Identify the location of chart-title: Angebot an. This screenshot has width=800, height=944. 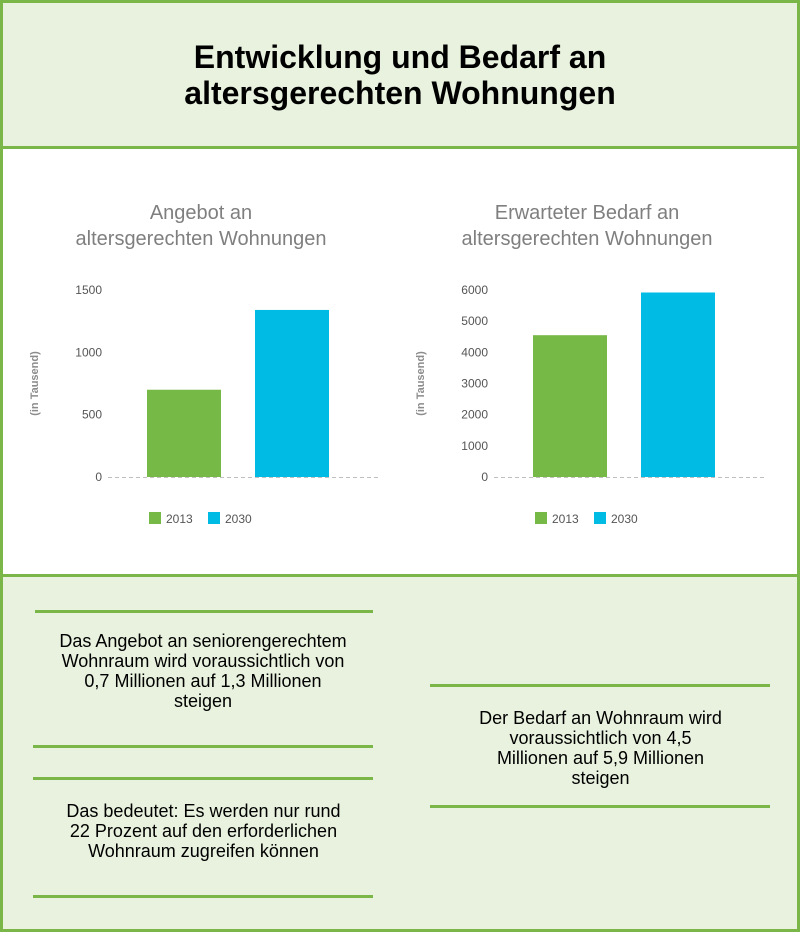
(201, 213).